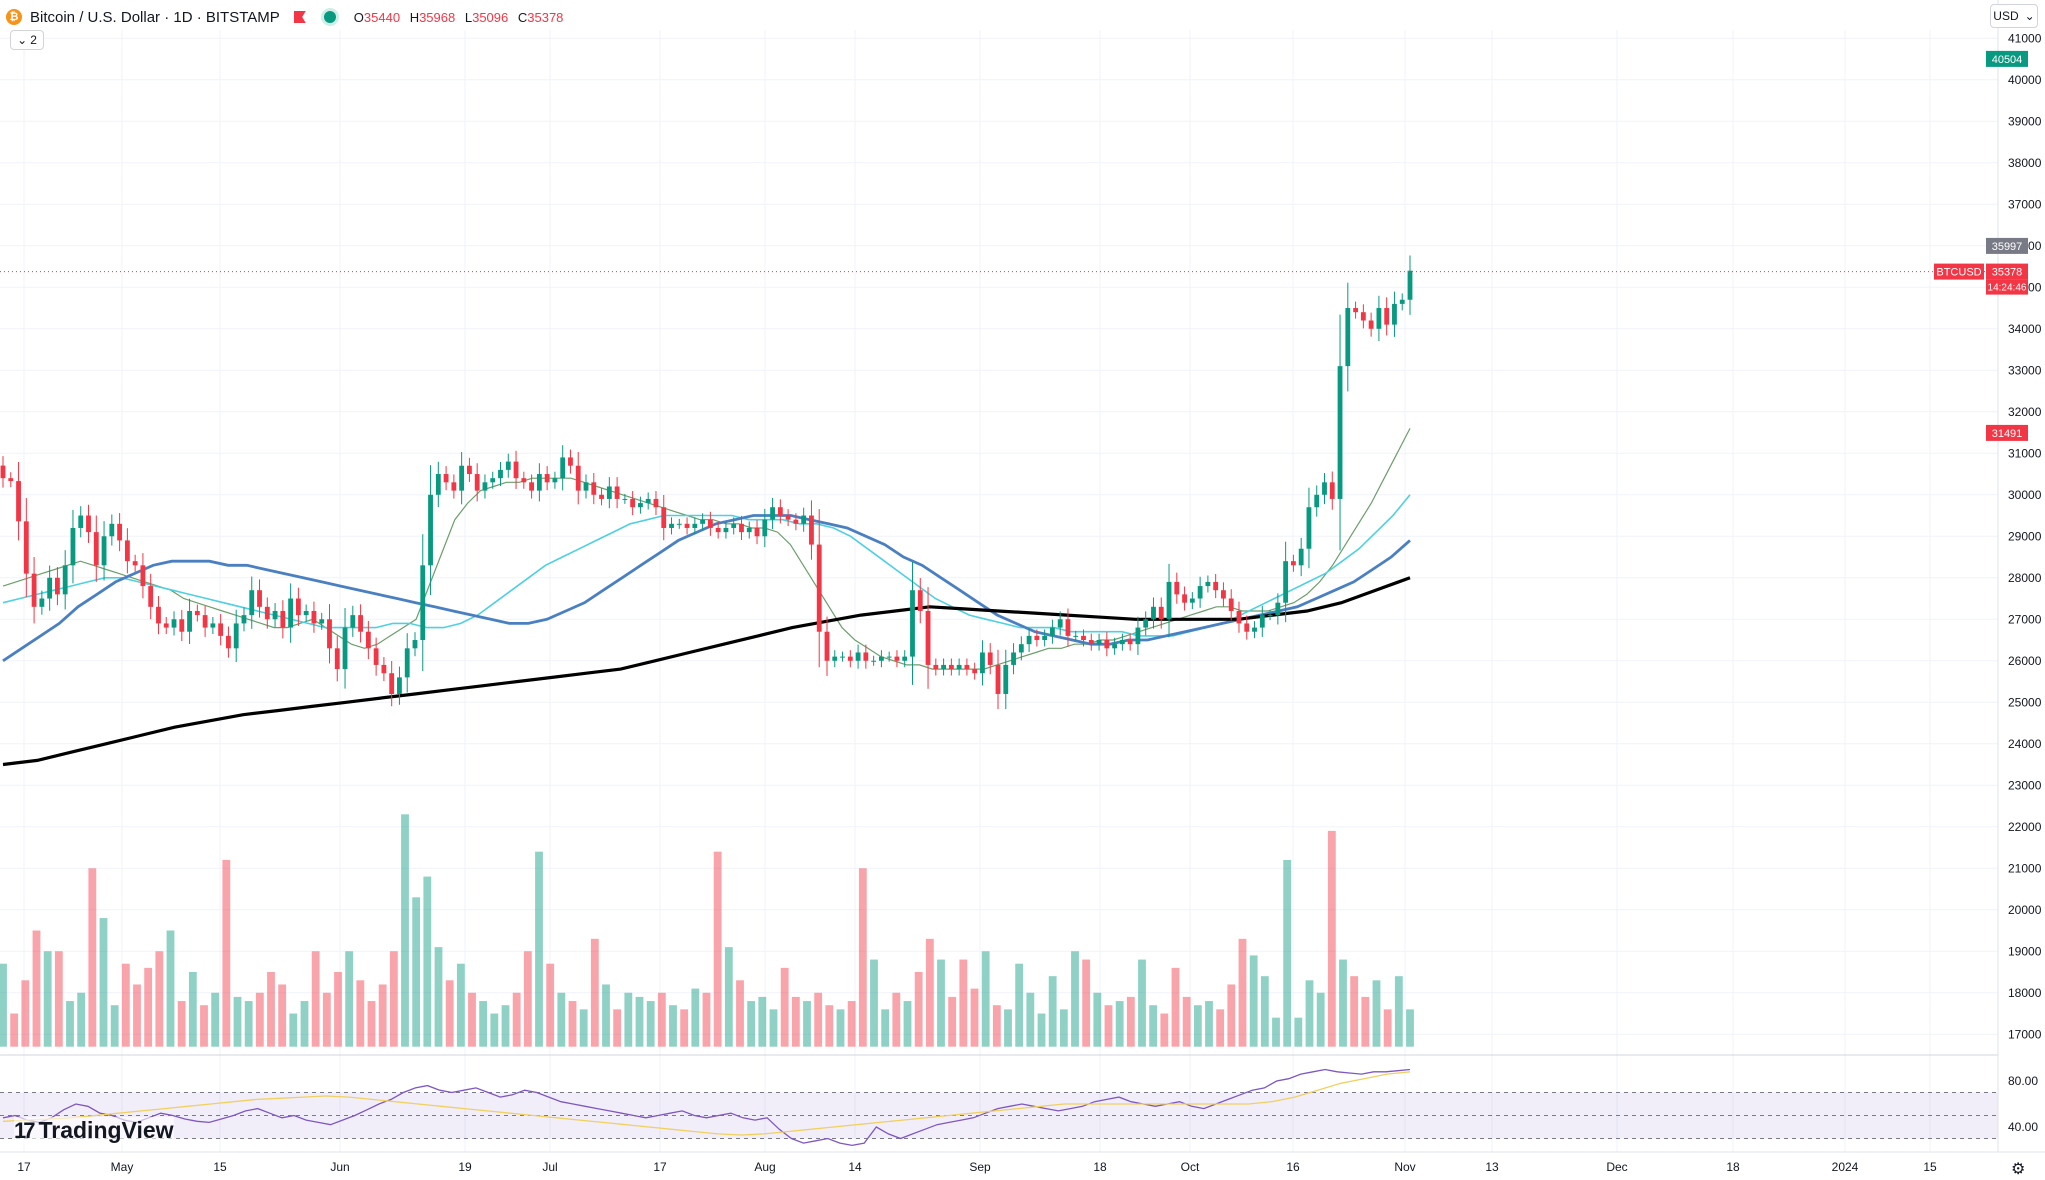  Describe the element at coordinates (1616, 1167) in the screenshot. I see `time-tick-label: Dec` at that location.